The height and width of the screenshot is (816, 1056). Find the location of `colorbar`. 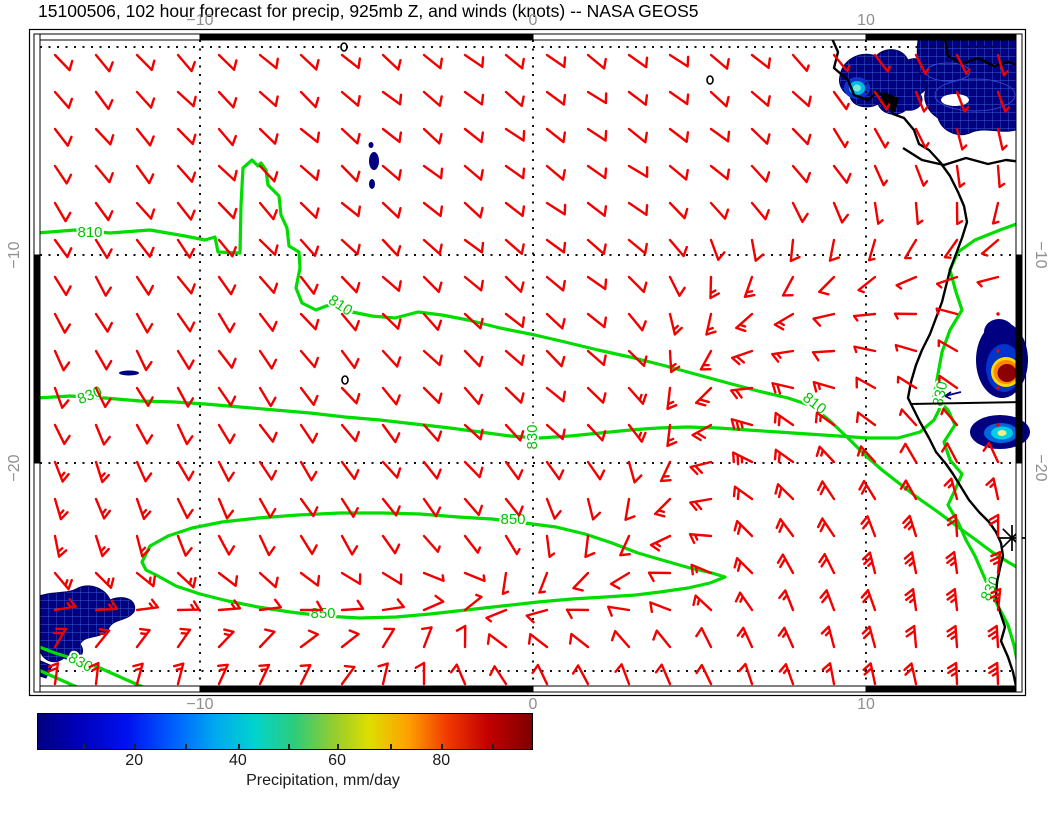

colorbar is located at coordinates (285, 731).